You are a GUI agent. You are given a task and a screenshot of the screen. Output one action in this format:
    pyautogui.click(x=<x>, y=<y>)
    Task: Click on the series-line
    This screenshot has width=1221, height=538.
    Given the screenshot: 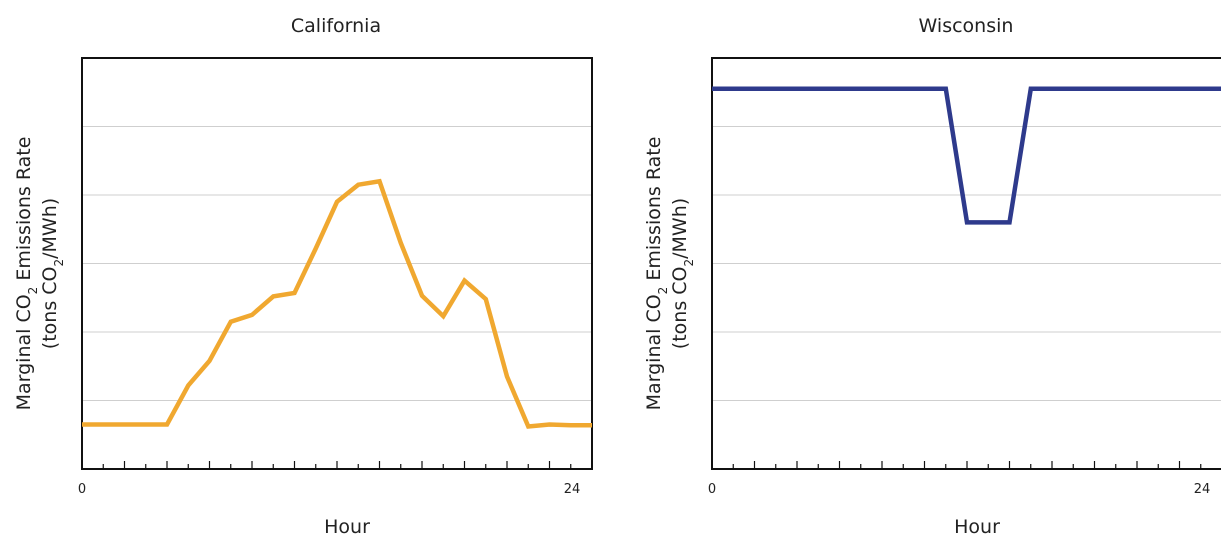 What is the action you would take?
    pyautogui.click(x=966, y=155)
    